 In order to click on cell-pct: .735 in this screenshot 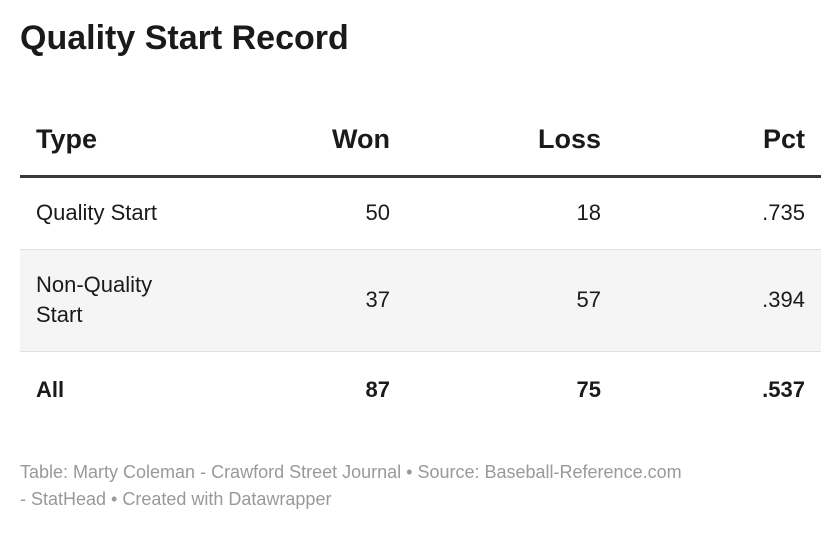, I will do `click(783, 212)`.